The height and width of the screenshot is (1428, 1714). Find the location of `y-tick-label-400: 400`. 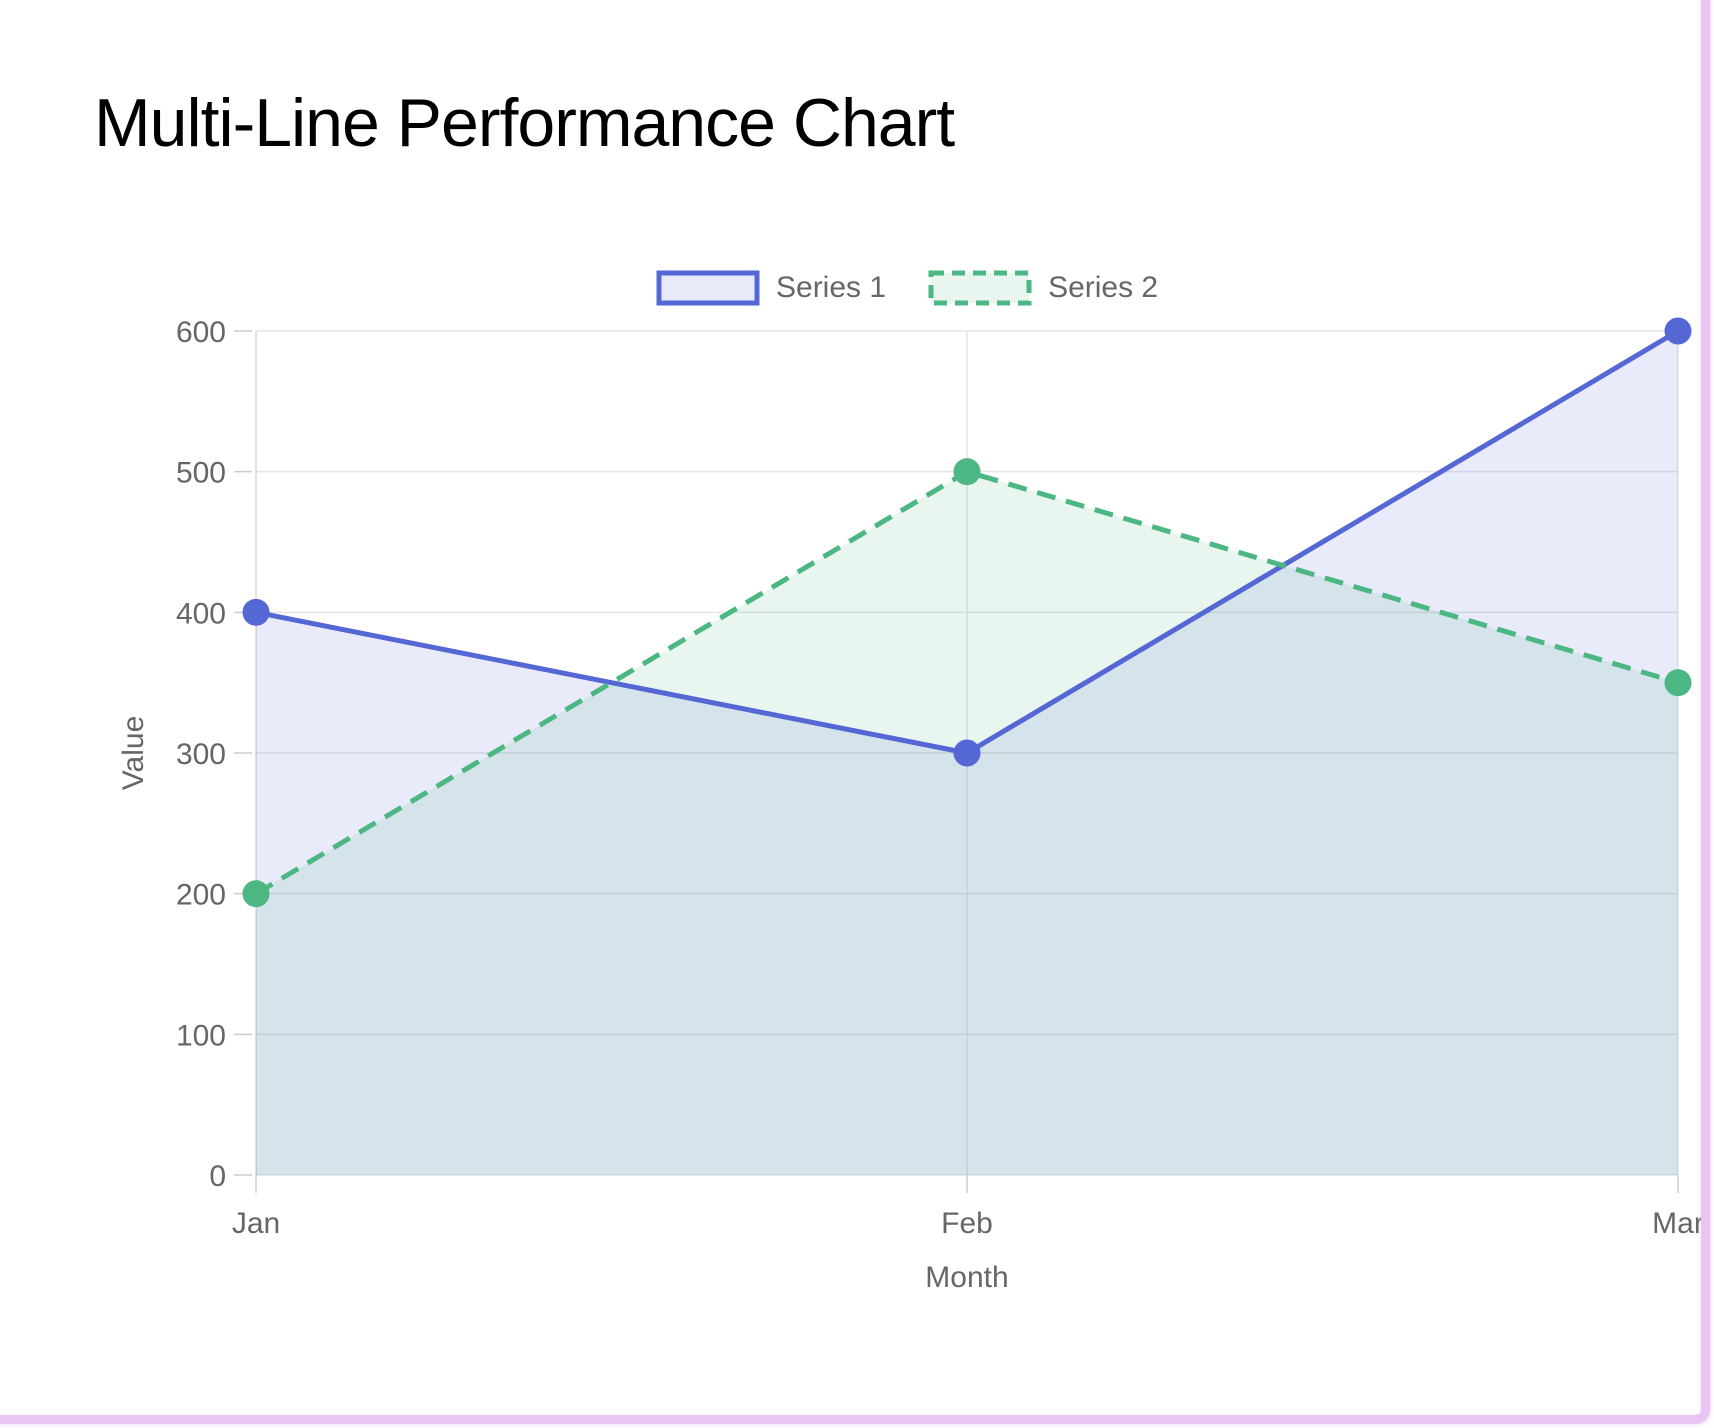

y-tick-label-400: 400 is located at coordinates (201, 613).